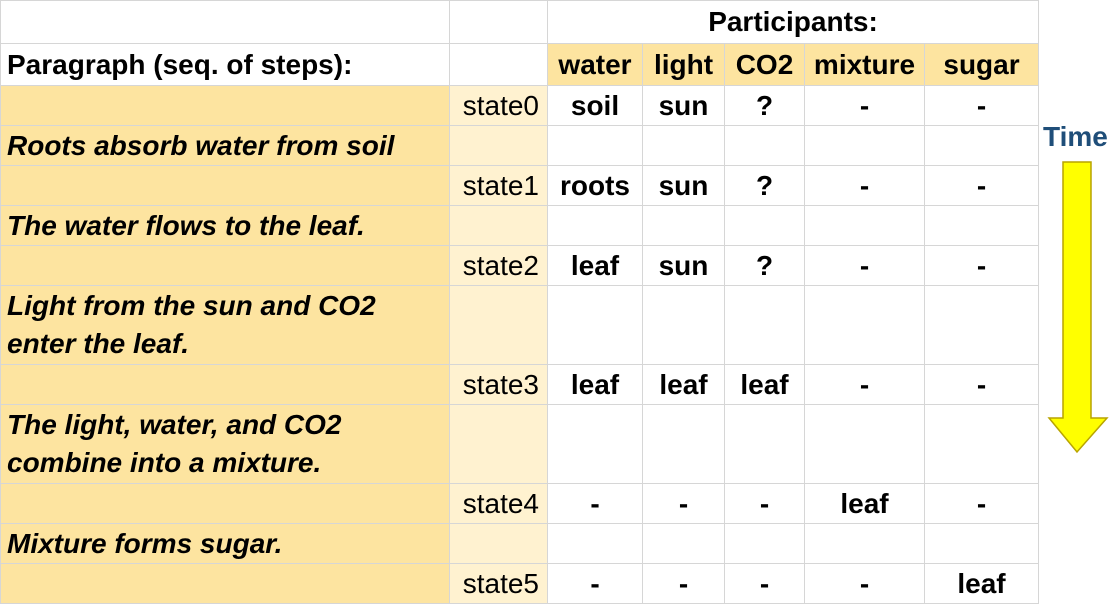  Describe the element at coordinates (499, 504) in the screenshot. I see `state-label: state4` at that location.